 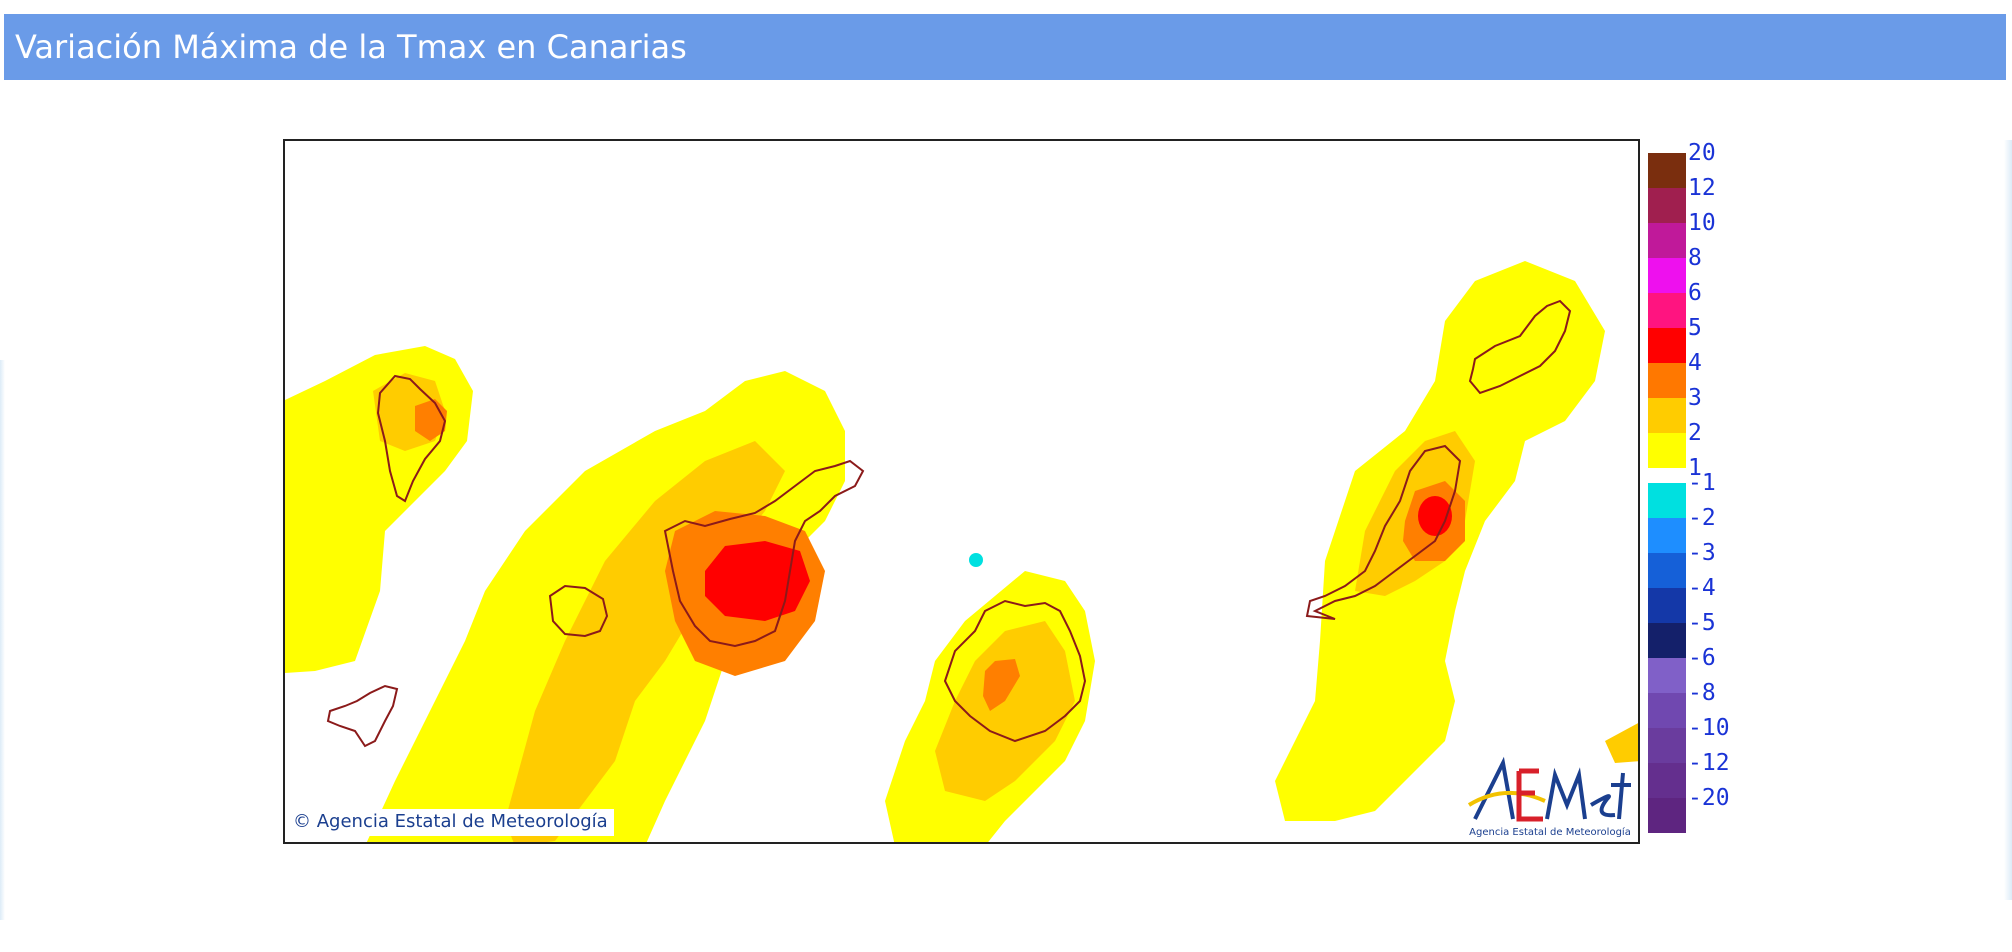 I want to click on legend-label: 2, so click(x=1695, y=433).